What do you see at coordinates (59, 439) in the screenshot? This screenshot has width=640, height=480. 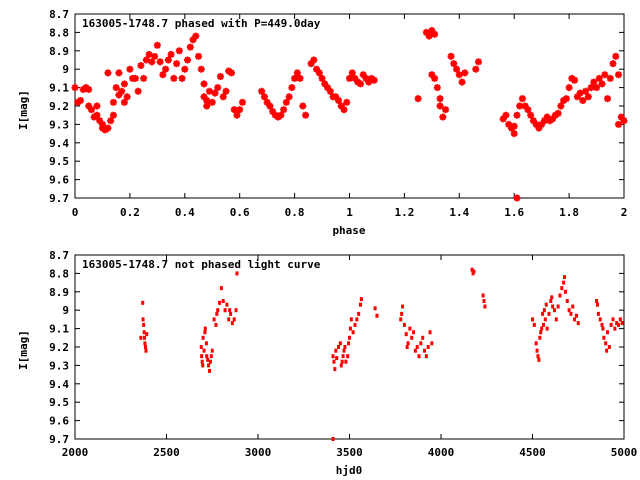 I see `y-tick-label: 9.7` at bounding box center [59, 439].